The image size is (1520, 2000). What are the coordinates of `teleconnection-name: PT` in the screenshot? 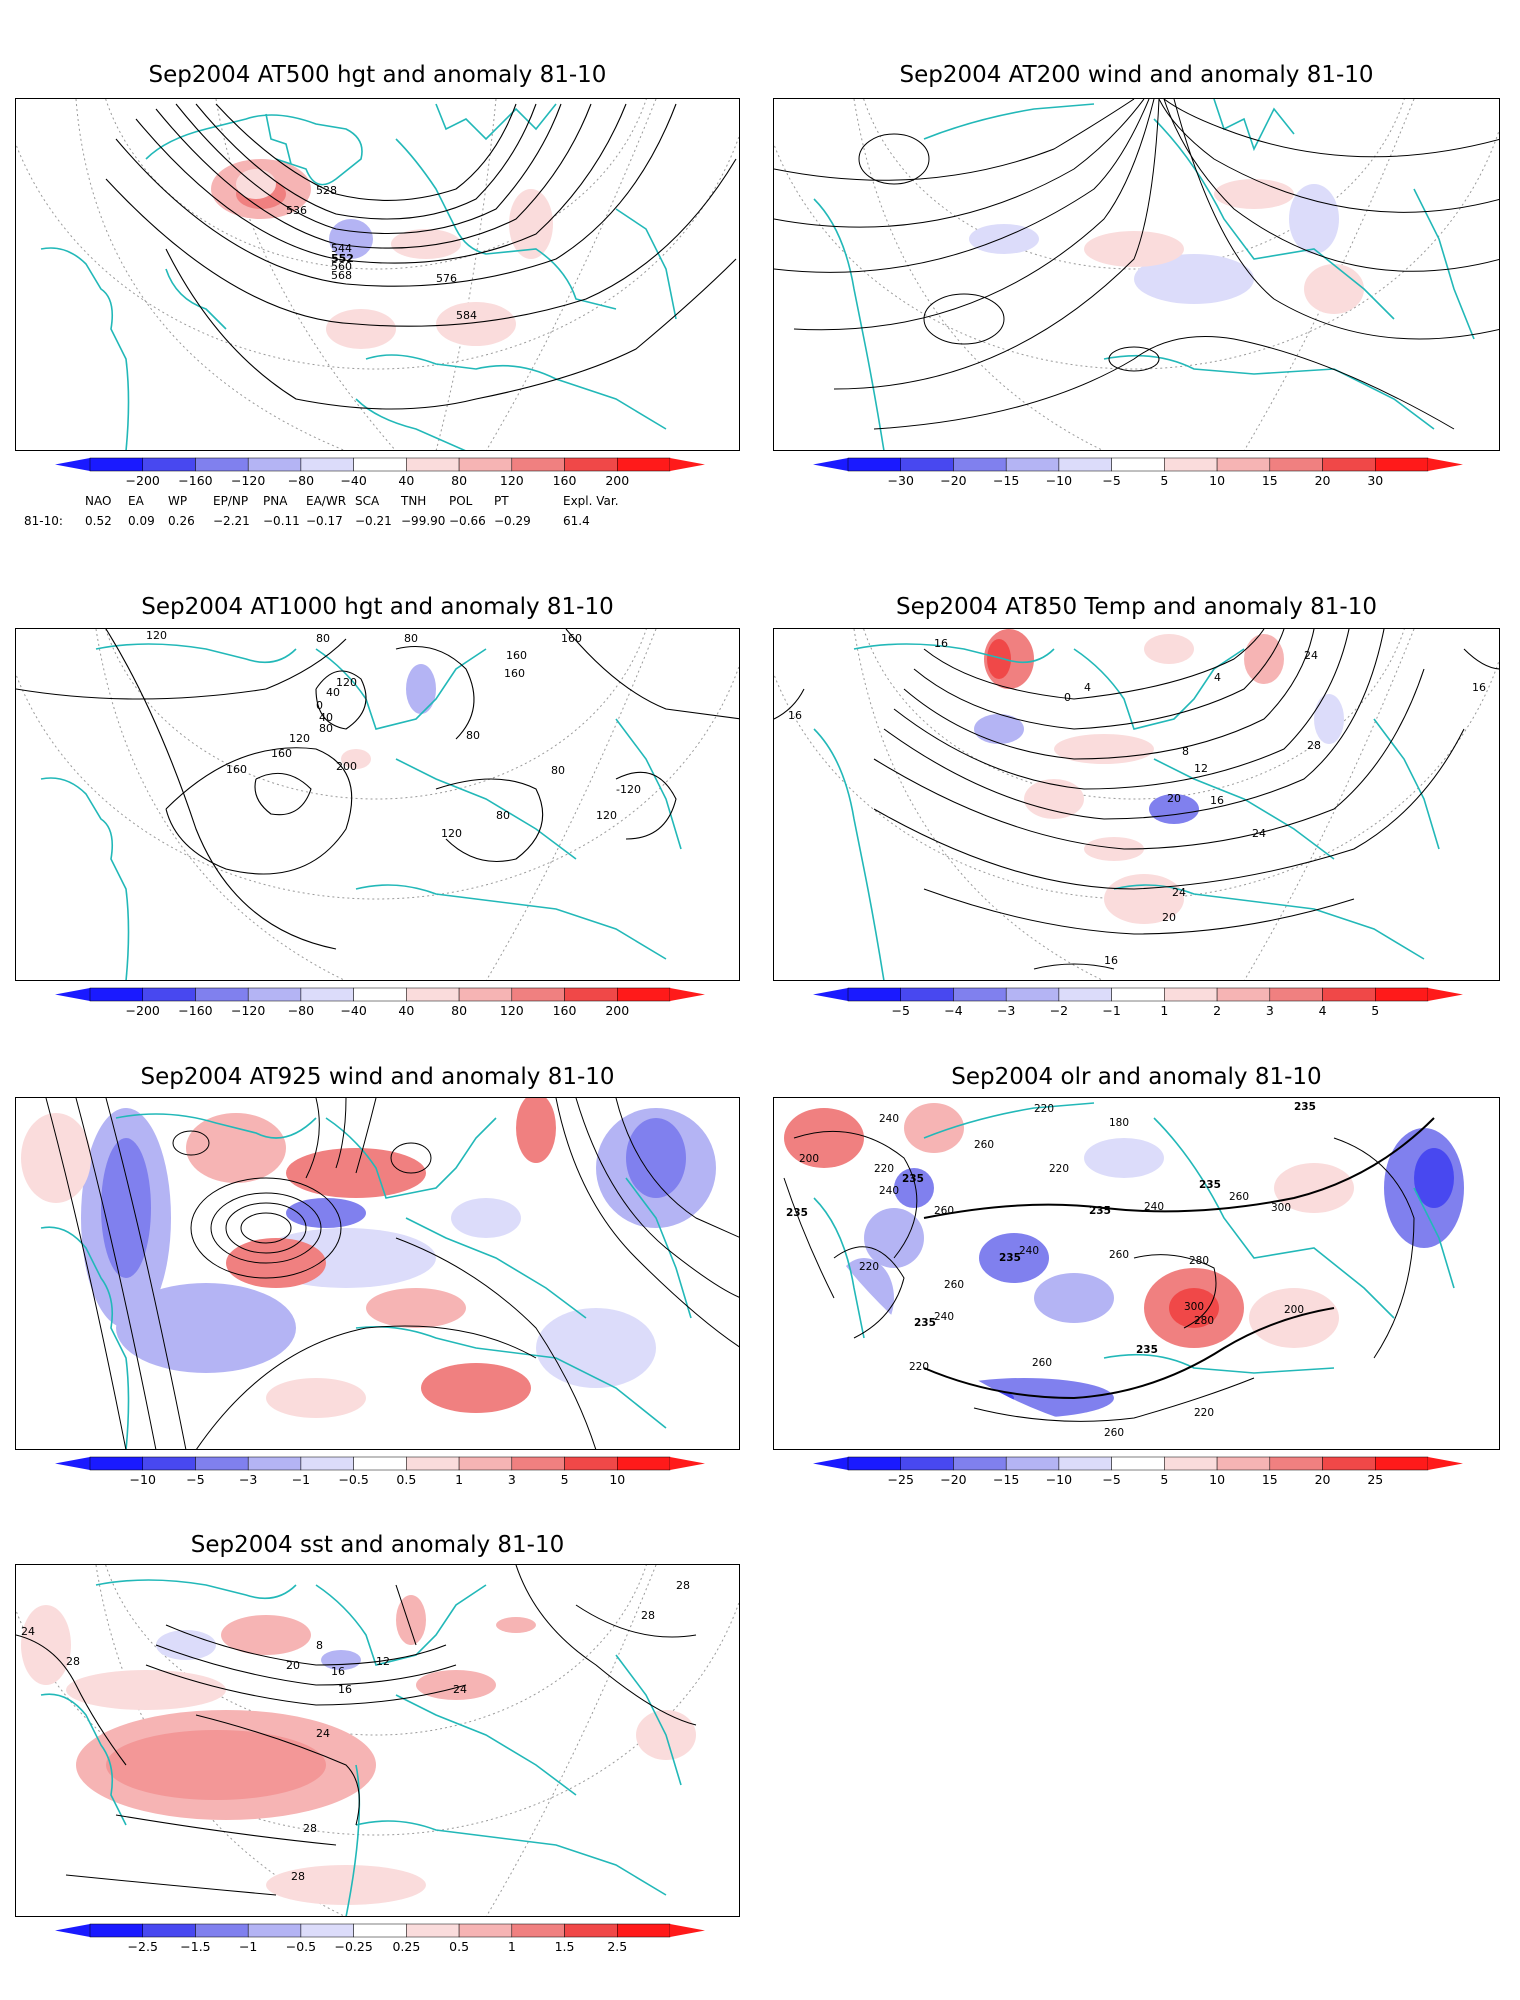 It's located at (501, 501).